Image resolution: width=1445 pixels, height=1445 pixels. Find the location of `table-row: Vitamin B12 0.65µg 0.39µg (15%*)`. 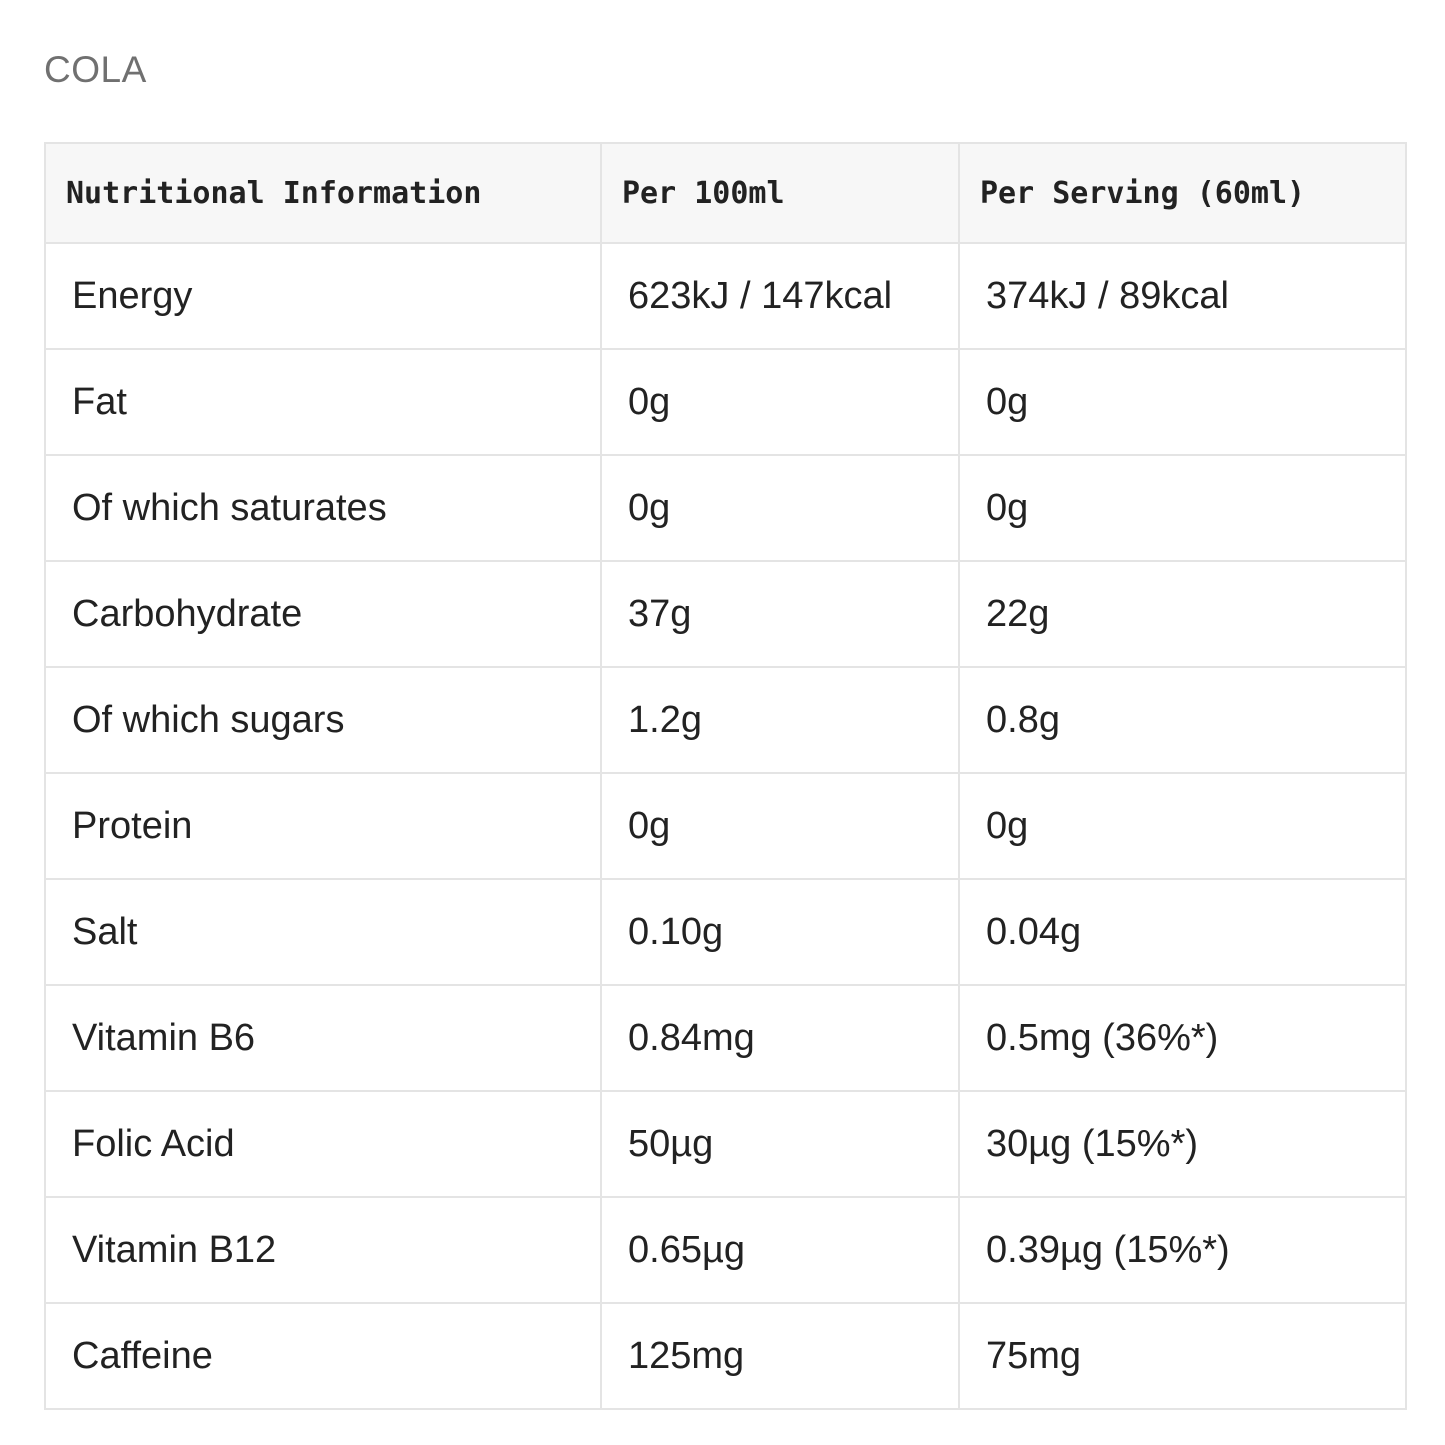

table-row: Vitamin B12 0.65µg 0.39µg (15%*) is located at coordinates (725, 1250).